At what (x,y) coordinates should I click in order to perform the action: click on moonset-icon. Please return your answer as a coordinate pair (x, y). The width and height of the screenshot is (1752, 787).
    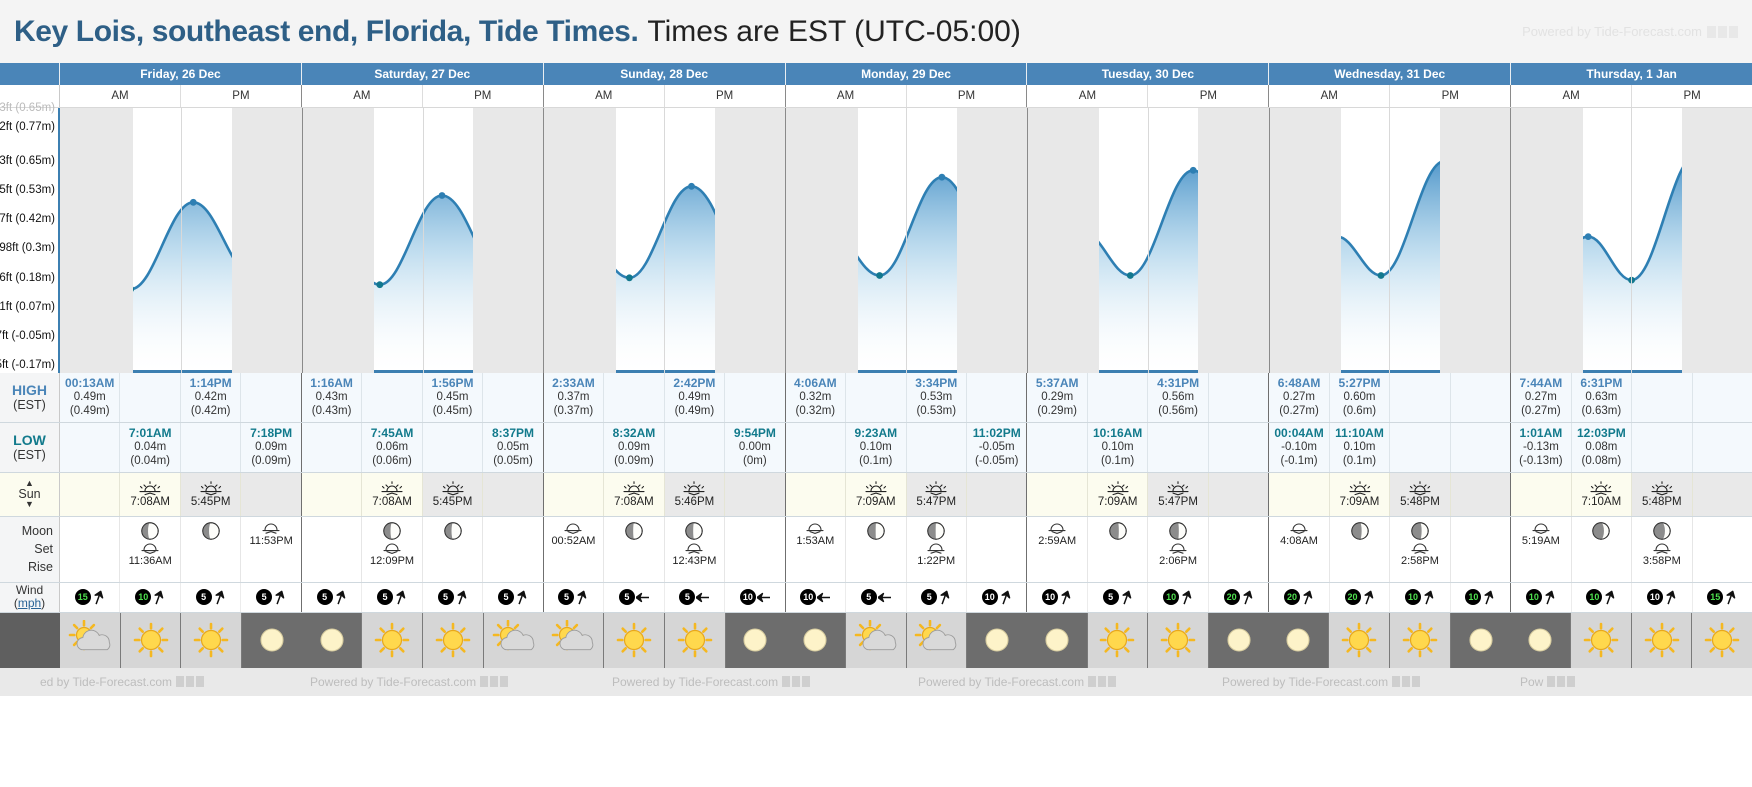
    Looking at the image, I should click on (815, 528).